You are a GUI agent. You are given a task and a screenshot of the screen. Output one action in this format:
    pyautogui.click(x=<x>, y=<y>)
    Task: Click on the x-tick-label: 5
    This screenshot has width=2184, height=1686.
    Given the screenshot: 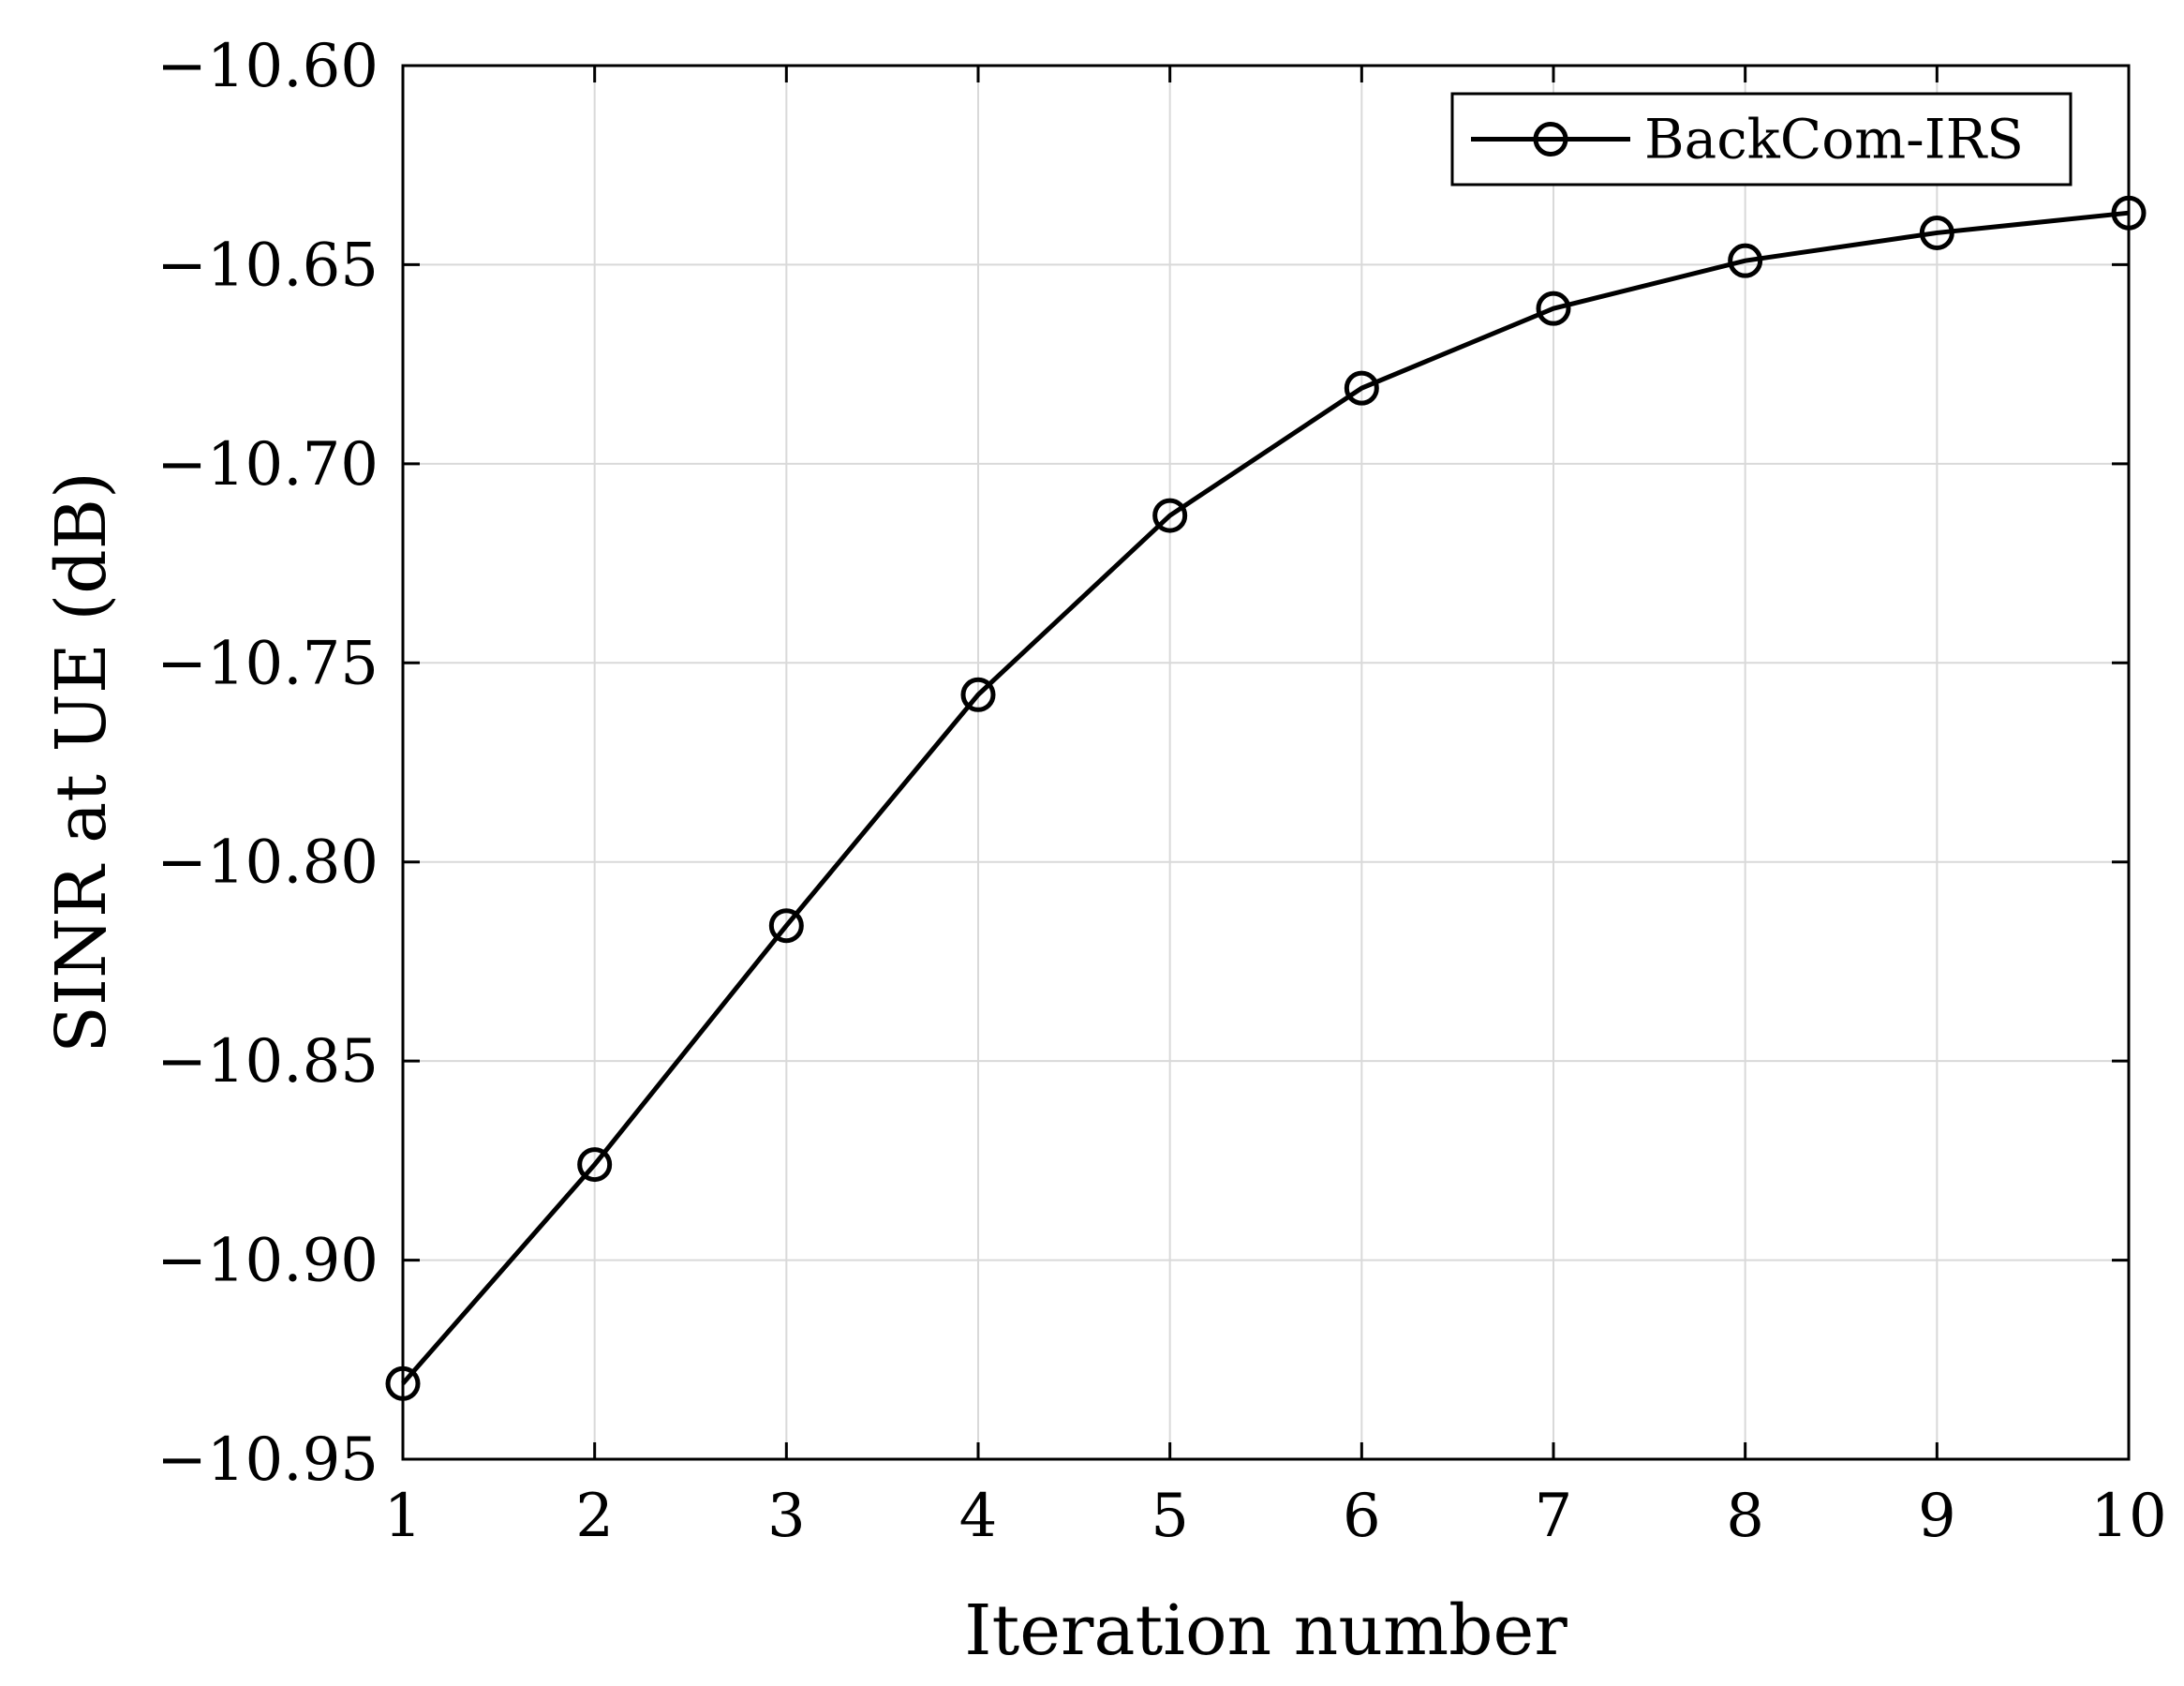 What is the action you would take?
    pyautogui.click(x=1170, y=1516)
    